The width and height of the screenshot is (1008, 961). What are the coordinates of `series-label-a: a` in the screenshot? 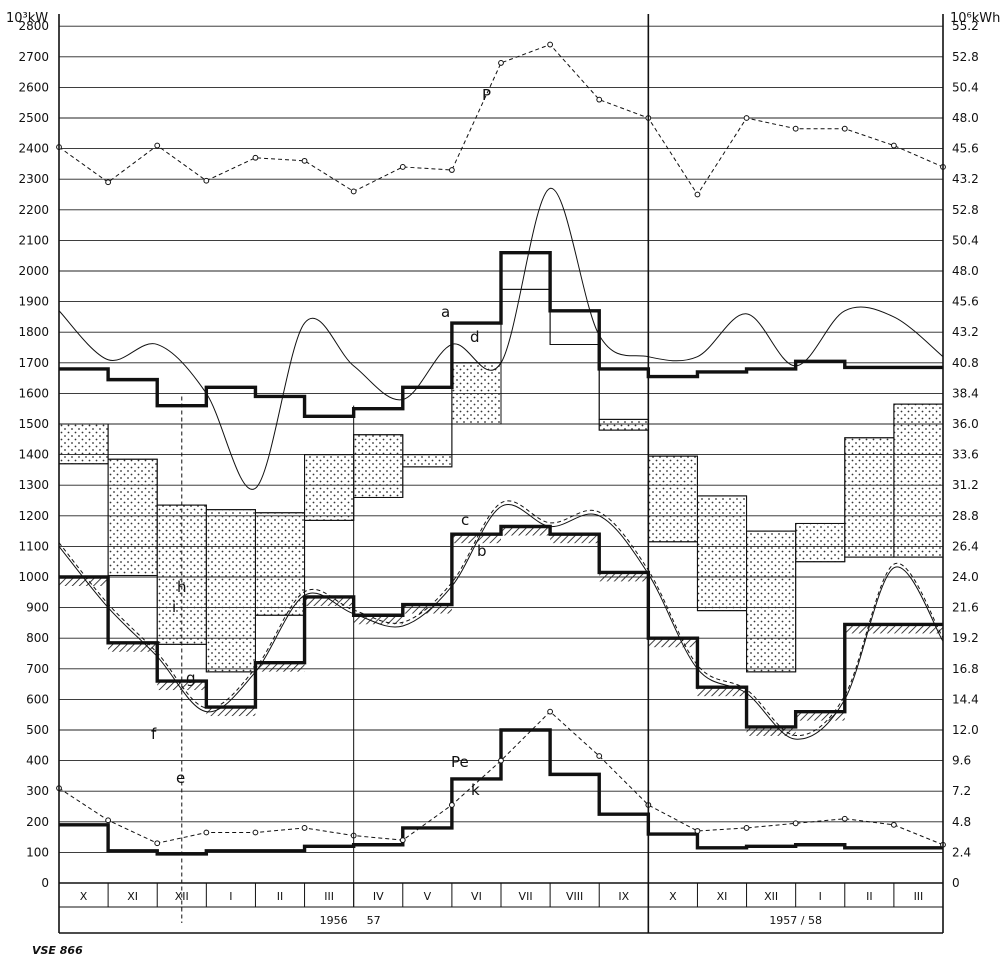 It's located at (445, 312).